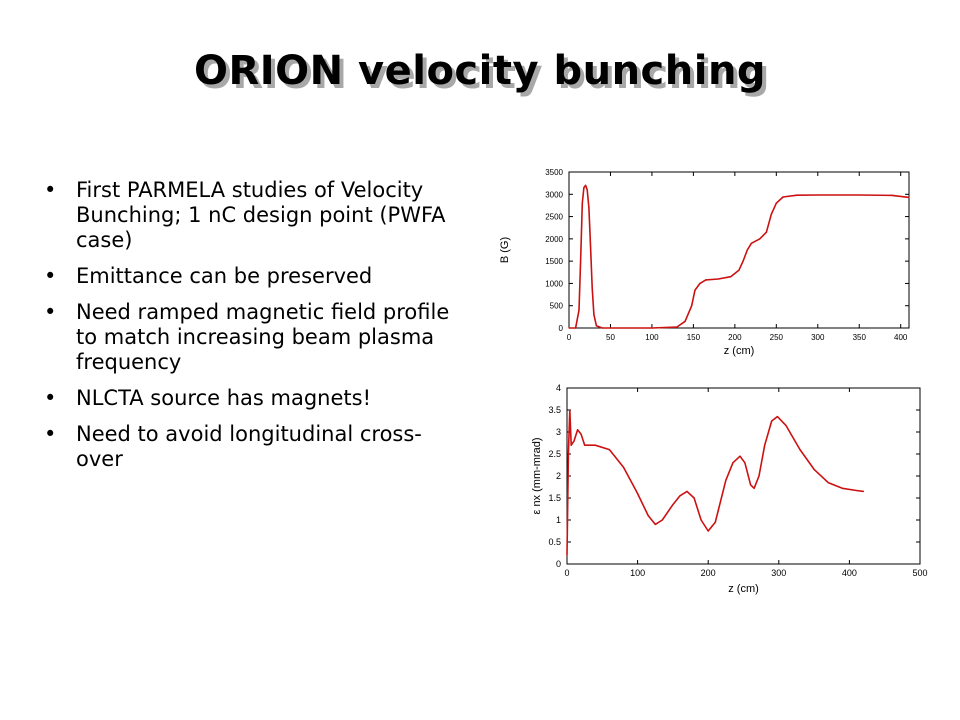 The width and height of the screenshot is (960, 720). Describe the element at coordinates (554, 410) in the screenshot. I see `y-tick-label: 3.5` at that location.